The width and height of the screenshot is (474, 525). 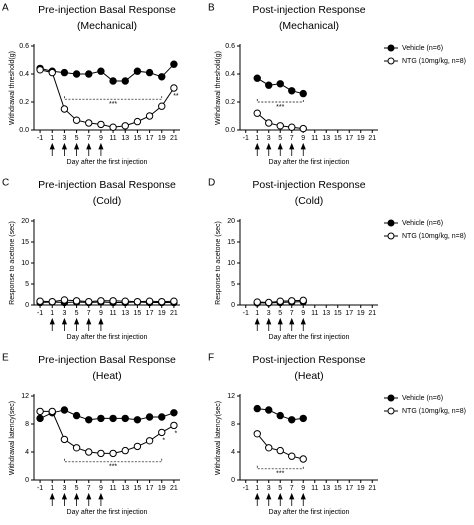 I want to click on y-tick-label: 10, so click(x=25, y=263).